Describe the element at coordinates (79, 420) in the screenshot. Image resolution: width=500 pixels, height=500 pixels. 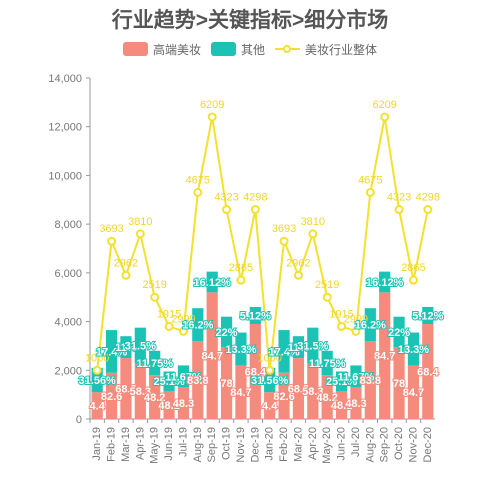
I see `y-tick-label: 0` at that location.